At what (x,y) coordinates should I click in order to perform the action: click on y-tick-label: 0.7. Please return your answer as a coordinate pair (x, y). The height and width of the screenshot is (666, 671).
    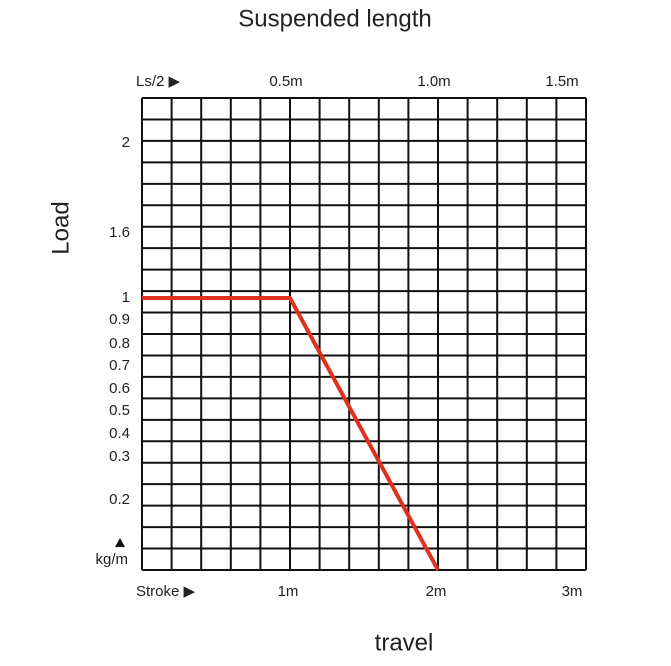
    Looking at the image, I should click on (119, 365).